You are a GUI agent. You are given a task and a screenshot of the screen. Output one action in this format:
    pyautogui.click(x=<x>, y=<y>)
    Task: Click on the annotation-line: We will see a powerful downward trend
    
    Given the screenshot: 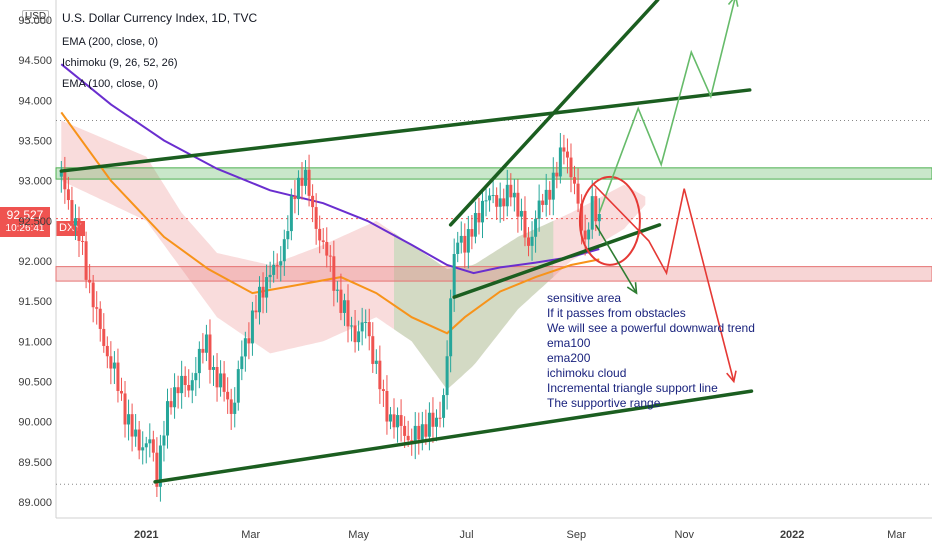 What is the action you would take?
    pyautogui.click(x=651, y=328)
    